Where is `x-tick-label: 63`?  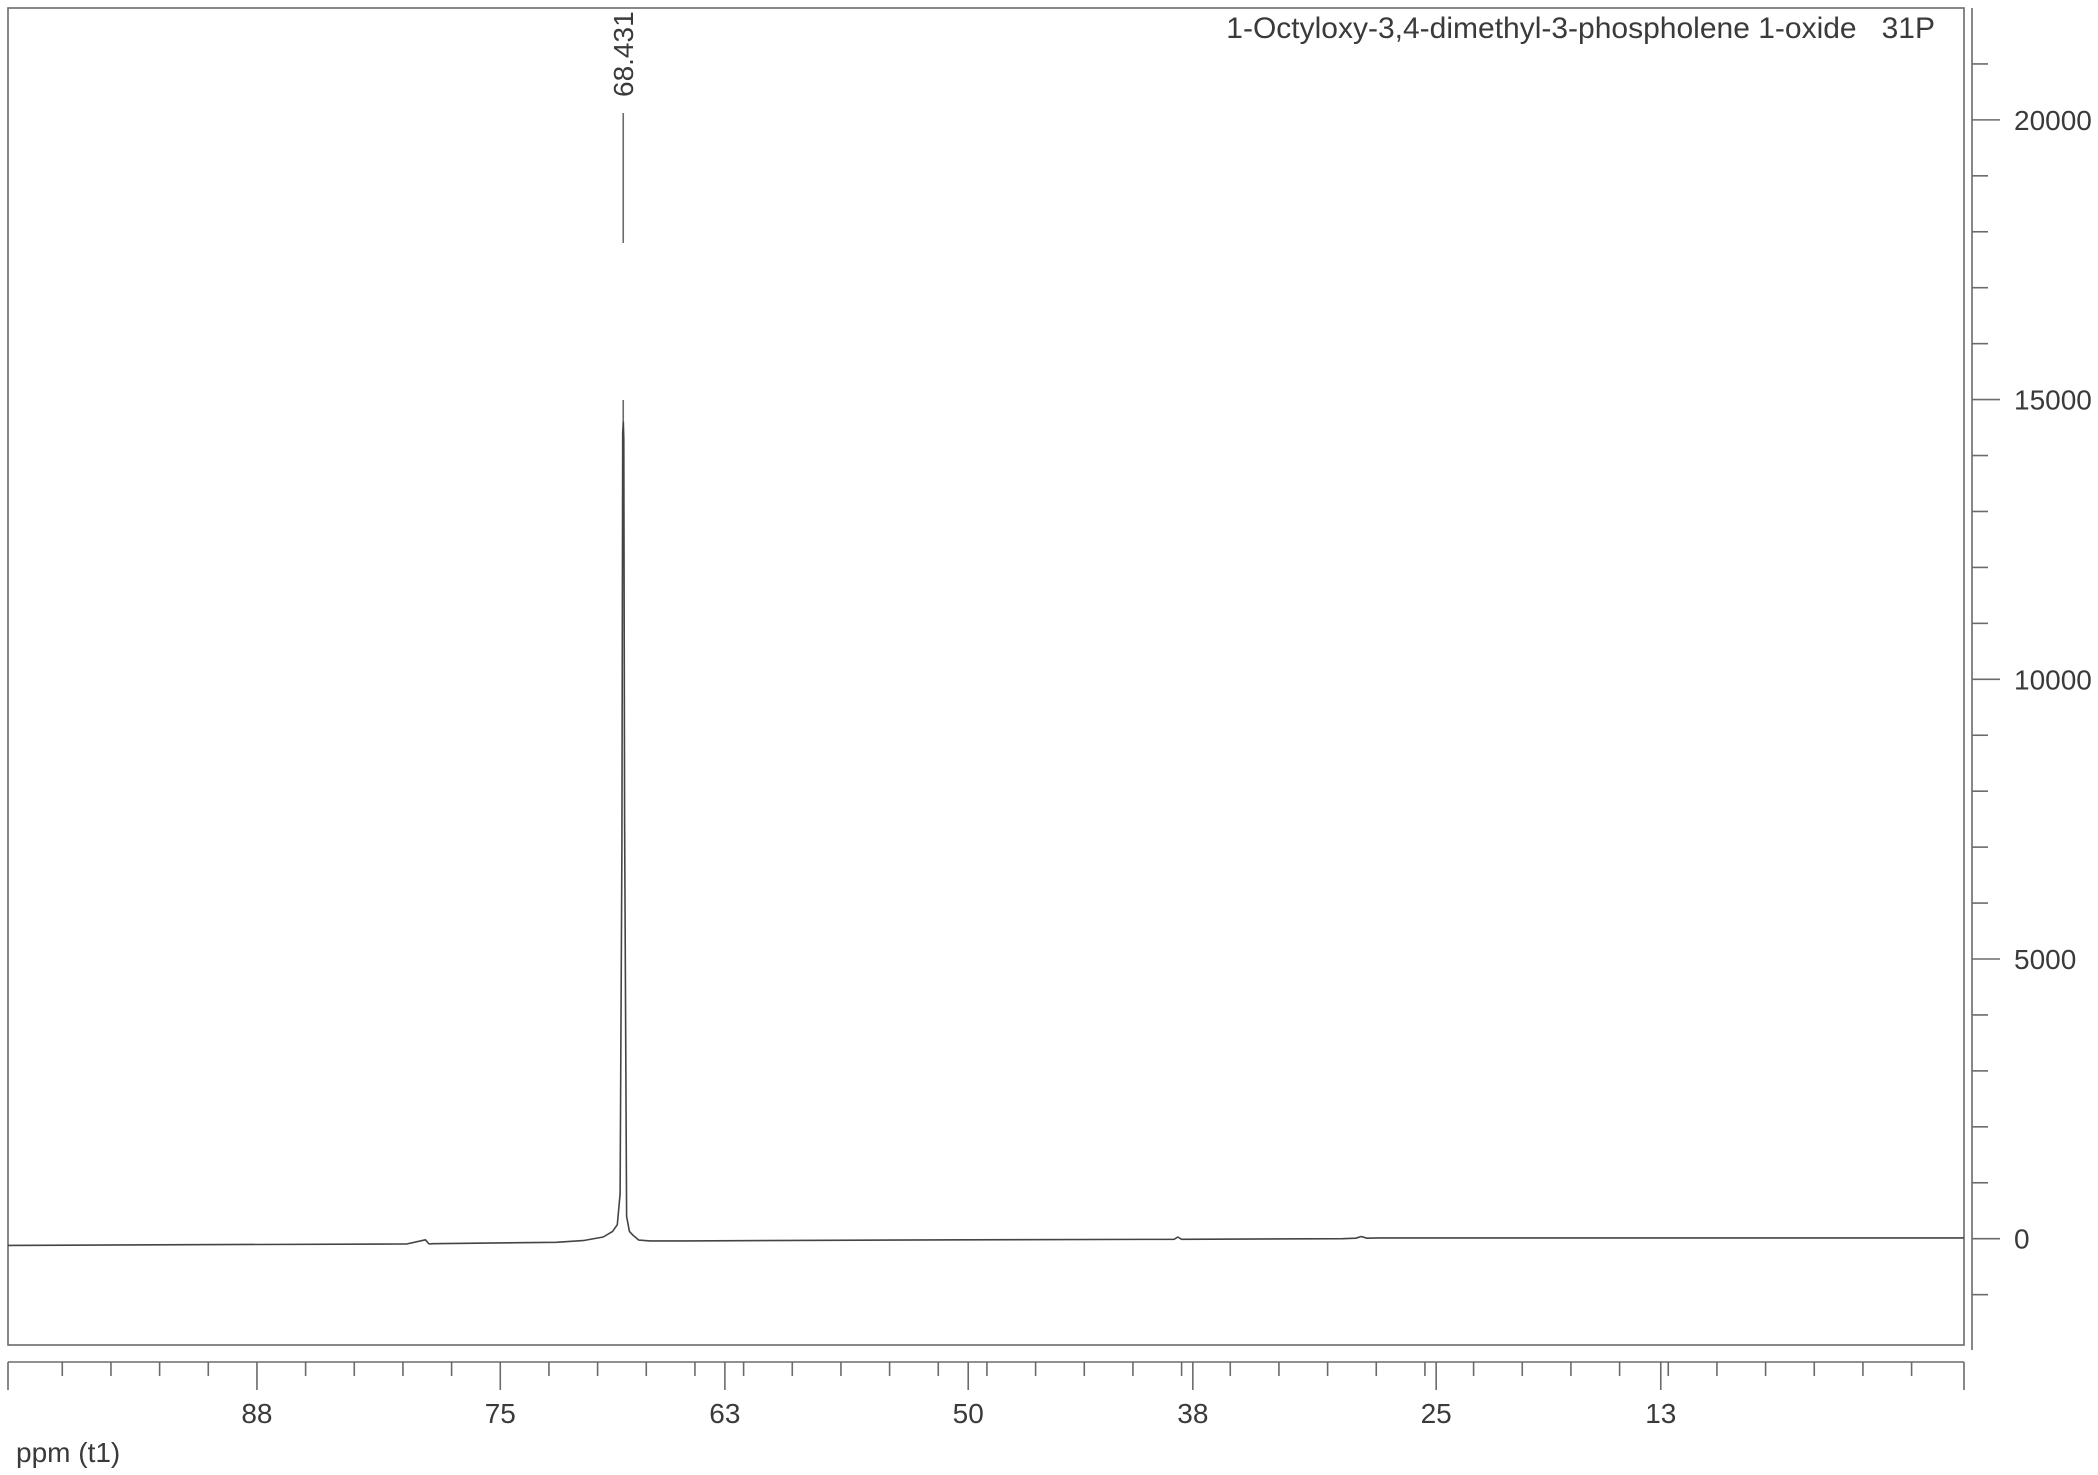 x-tick-label: 63 is located at coordinates (724, 1413).